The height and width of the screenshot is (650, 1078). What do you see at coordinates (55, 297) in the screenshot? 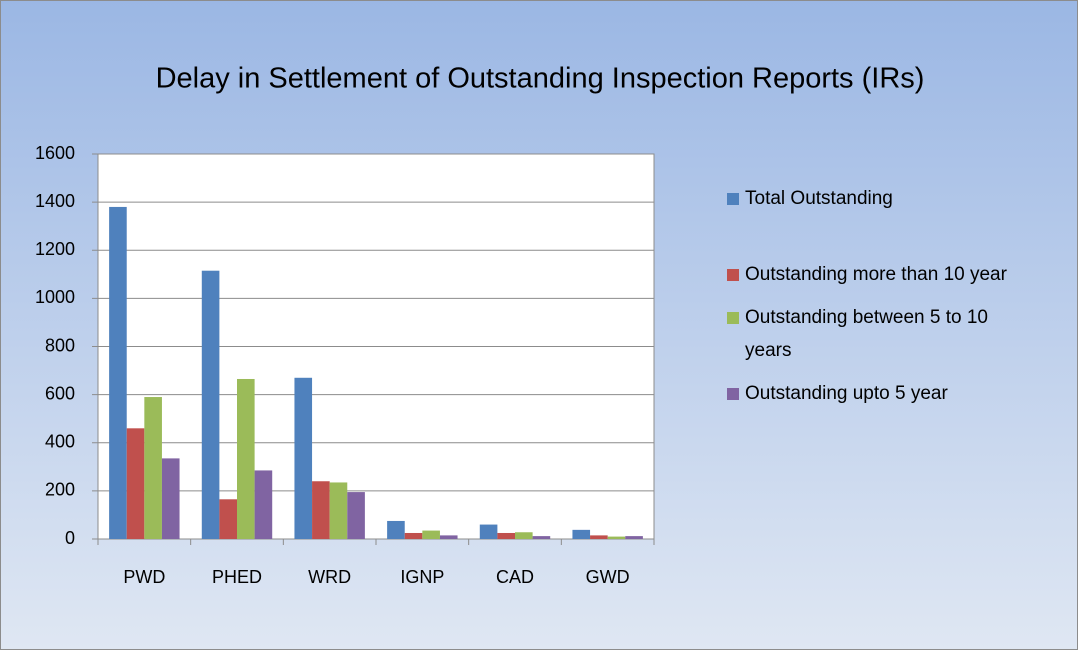
I see `y-tick-label: 1000` at bounding box center [55, 297].